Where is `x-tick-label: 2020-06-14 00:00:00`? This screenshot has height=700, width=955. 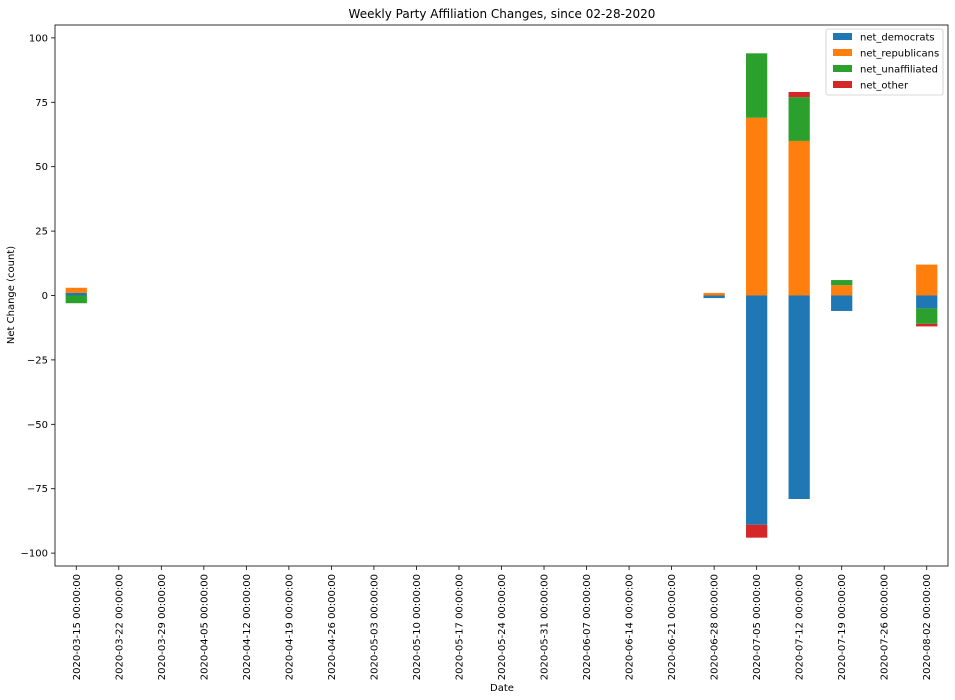
x-tick-label: 2020-06-14 00:00:00 is located at coordinates (630, 627).